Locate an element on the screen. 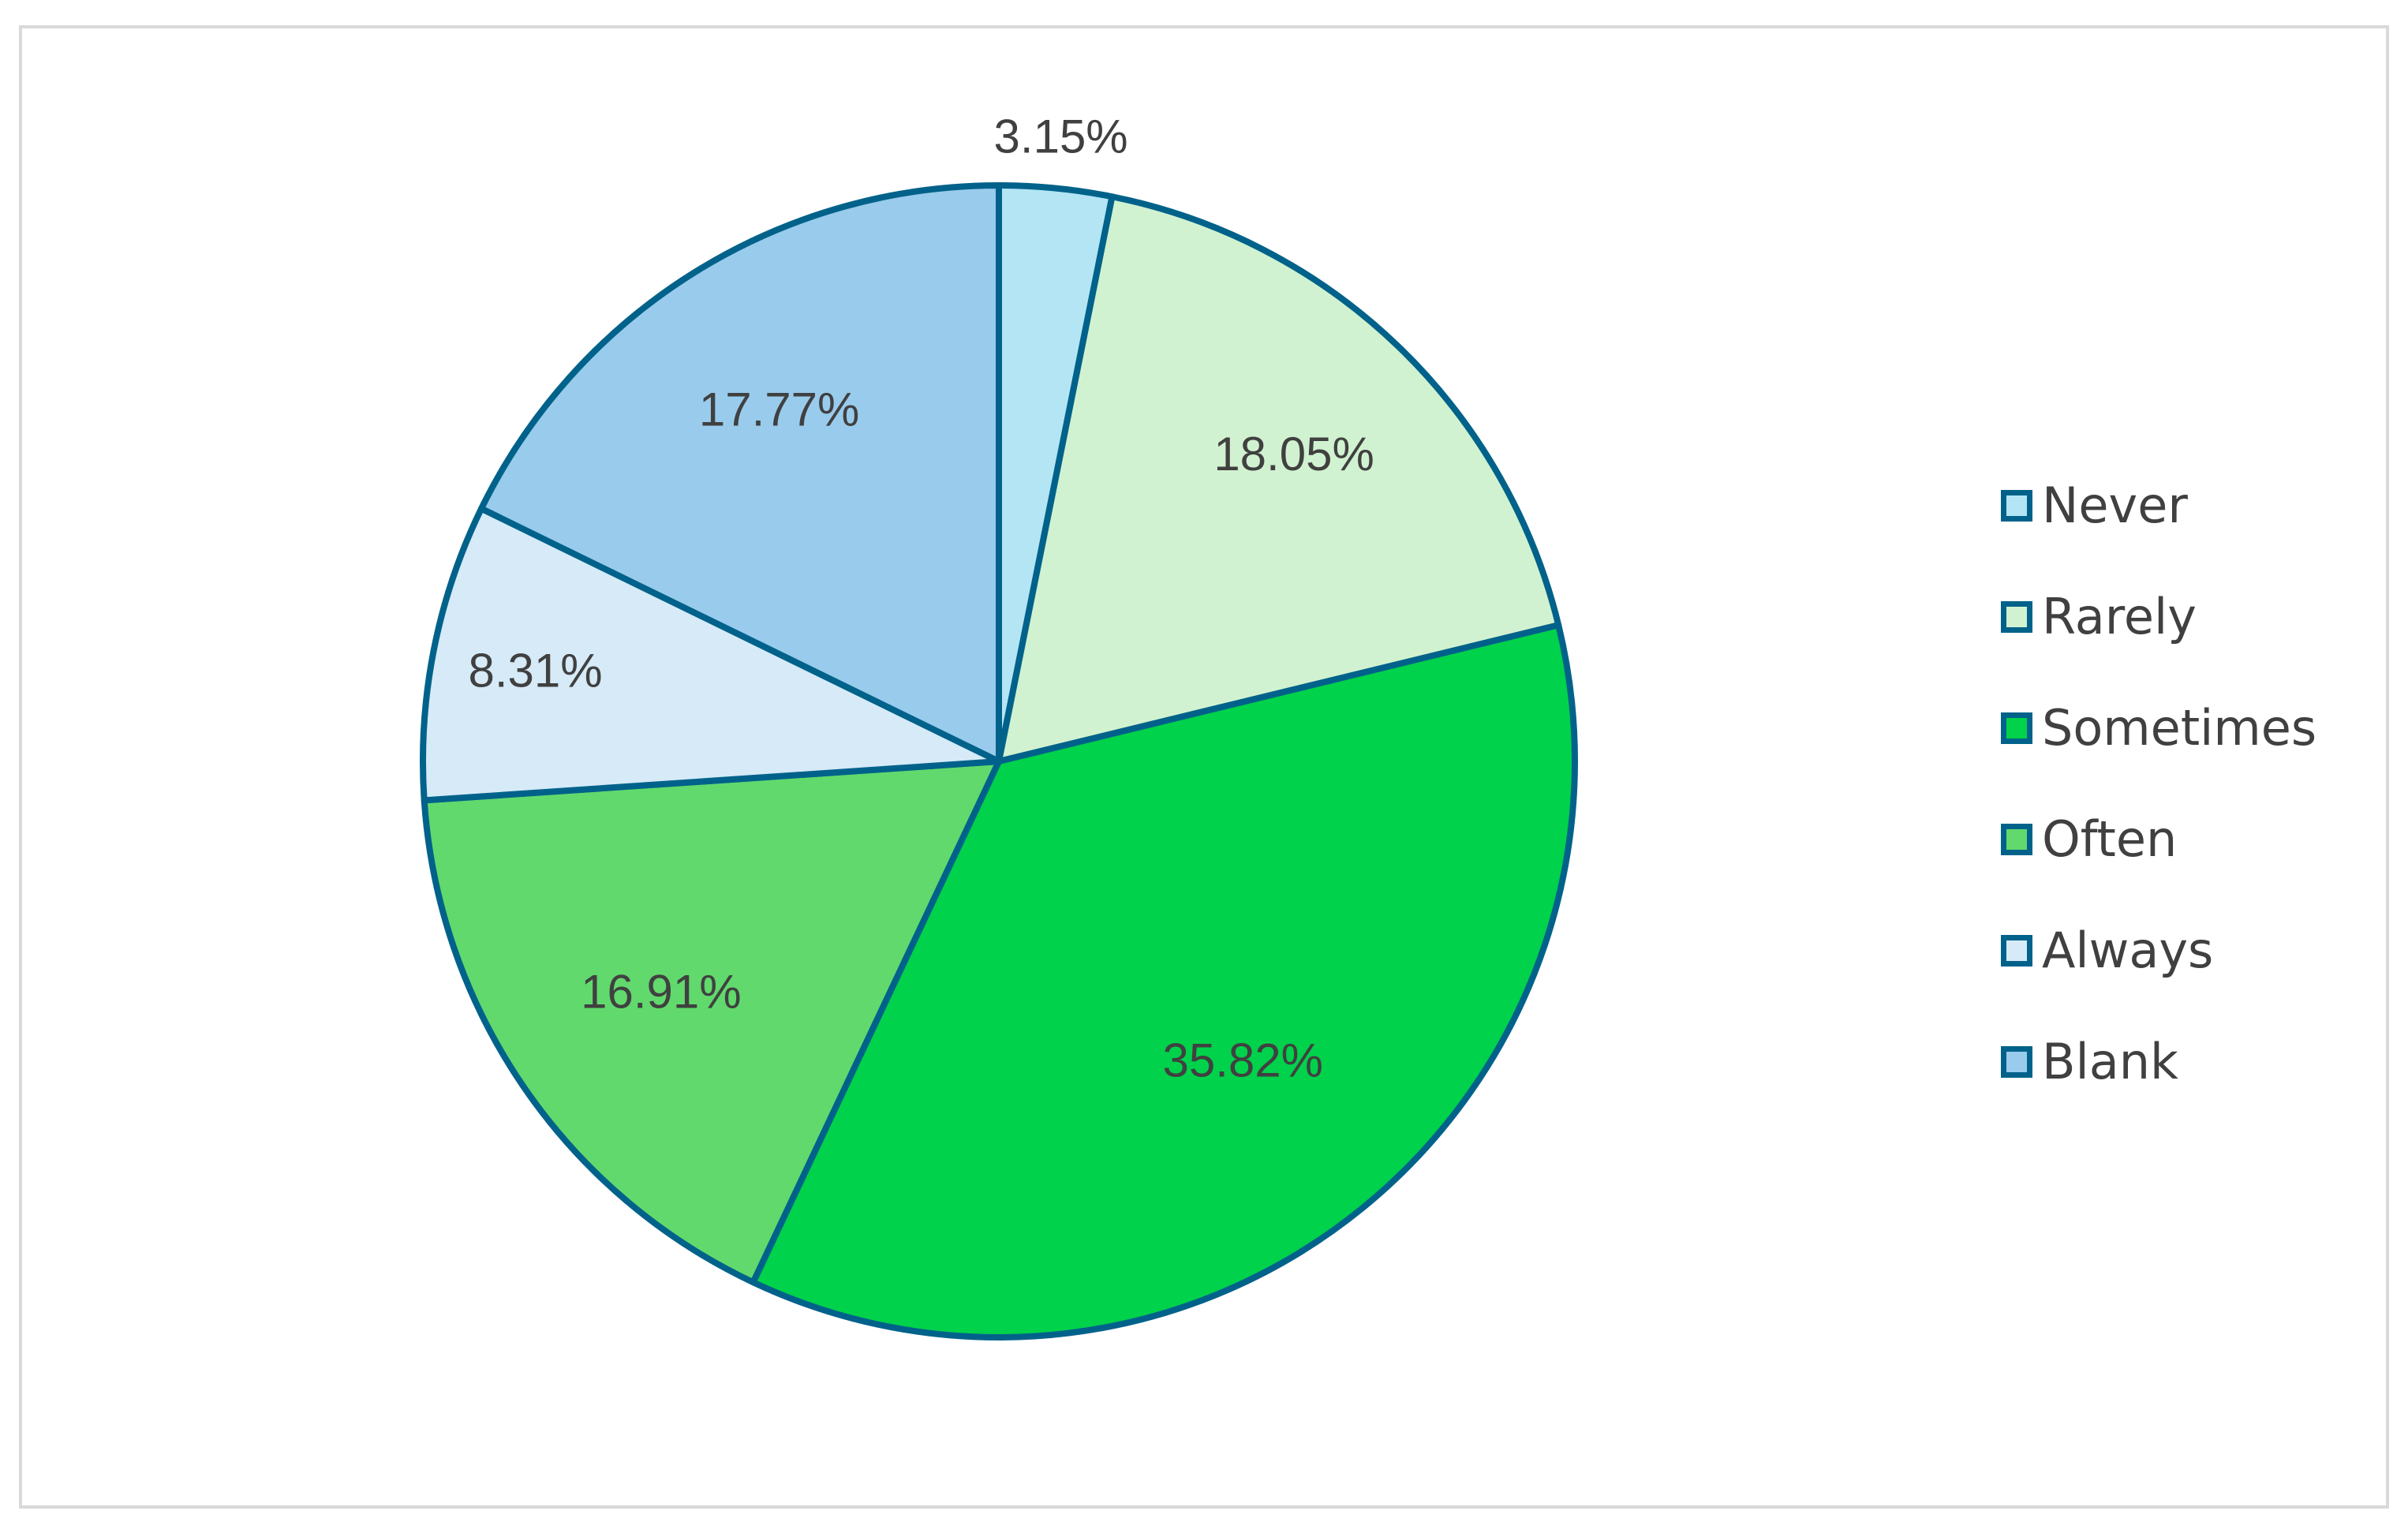 This screenshot has height=1533, width=2408. legend-item-blank: Blank is located at coordinates (2190, 1061).